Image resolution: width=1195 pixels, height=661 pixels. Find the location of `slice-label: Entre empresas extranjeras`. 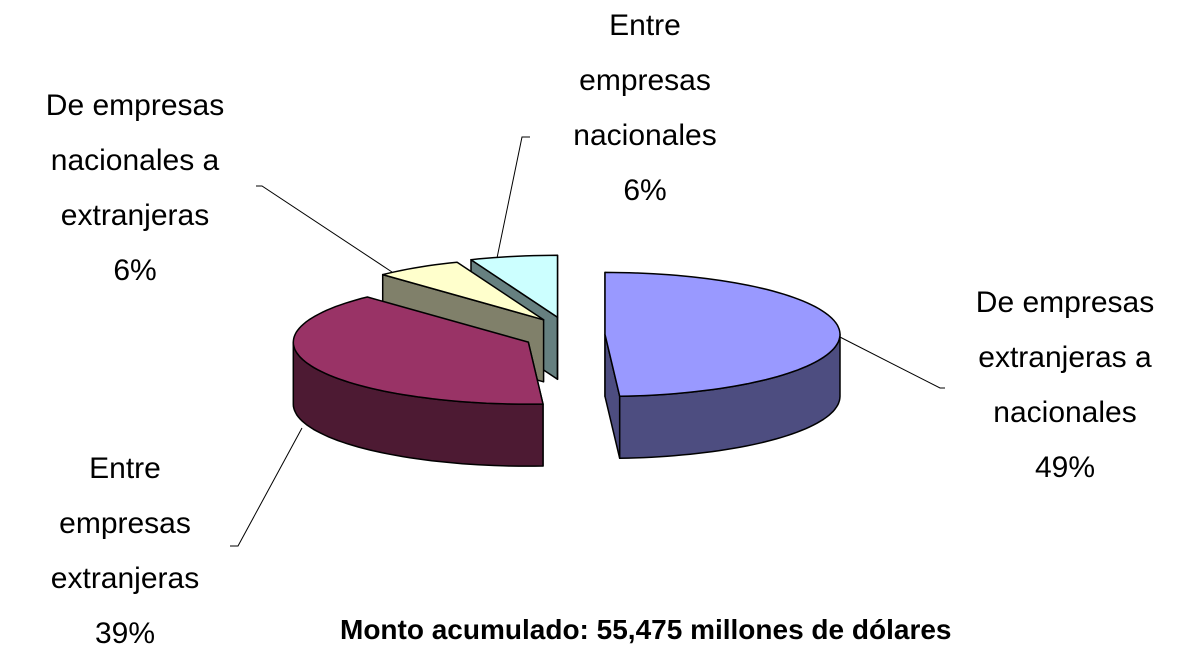

slice-label: Entre empresas extranjeras is located at coordinates (125, 523).